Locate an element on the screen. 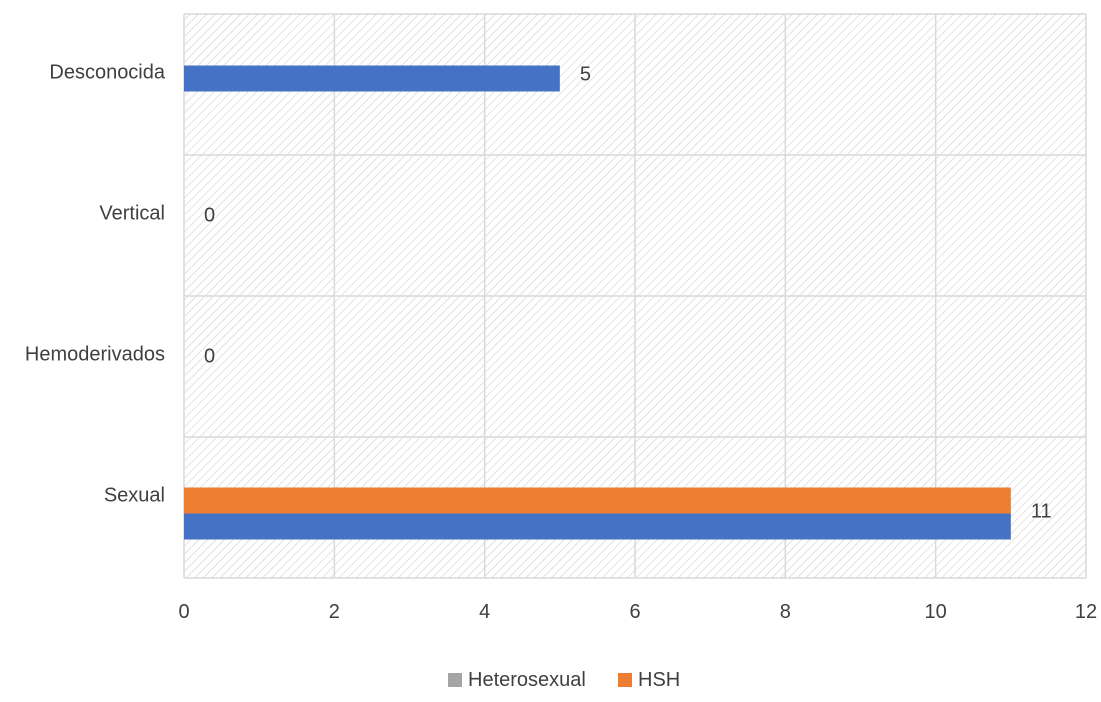 The height and width of the screenshot is (702, 1101). x-tick-label: 2 is located at coordinates (334, 612).